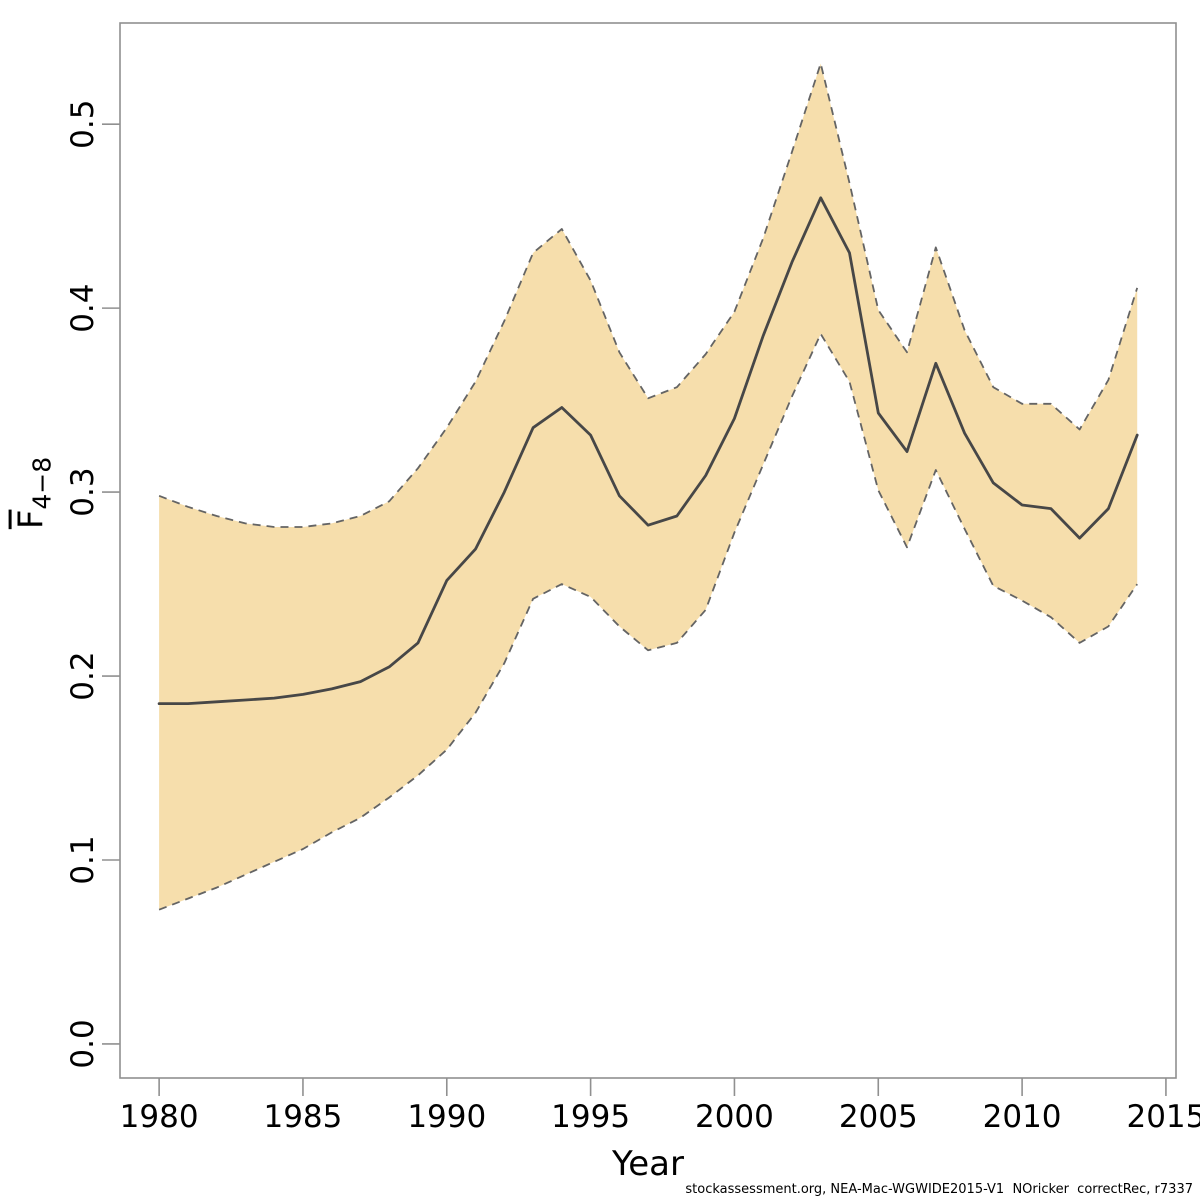 The height and width of the screenshot is (1200, 1200). I want to click on y-tick-label: 0.3, so click(83, 491).